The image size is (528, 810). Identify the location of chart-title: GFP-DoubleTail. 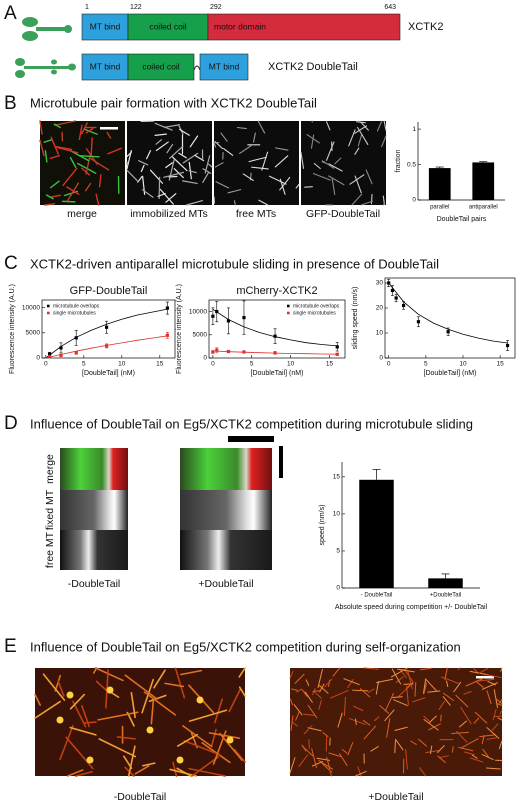
(109, 291).